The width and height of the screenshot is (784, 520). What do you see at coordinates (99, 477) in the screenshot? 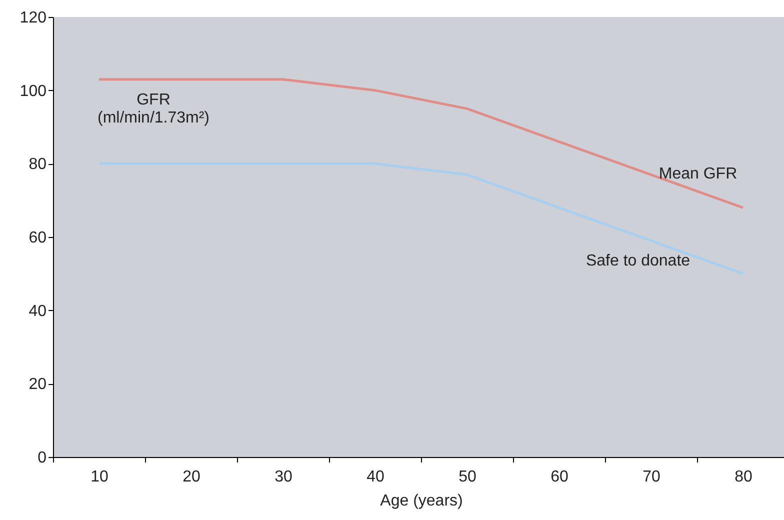
I see `x-tick-label: 10` at bounding box center [99, 477].